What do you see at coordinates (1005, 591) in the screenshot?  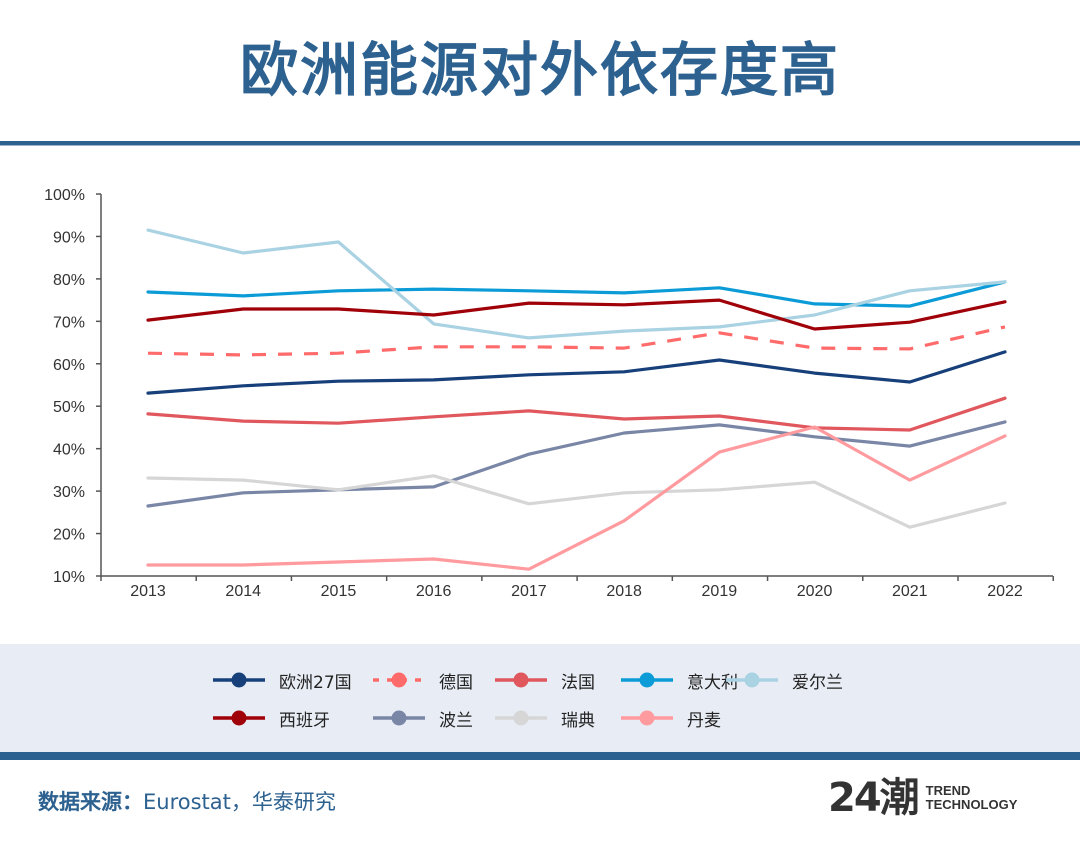 I see `x-tick-label: 2022` at bounding box center [1005, 591].